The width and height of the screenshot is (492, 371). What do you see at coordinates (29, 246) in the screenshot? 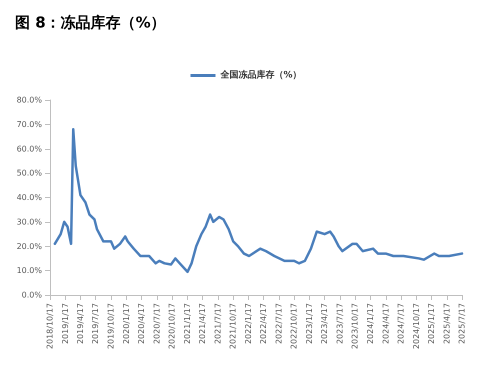
I see `y-tick-label: 20.0%` at bounding box center [29, 246].